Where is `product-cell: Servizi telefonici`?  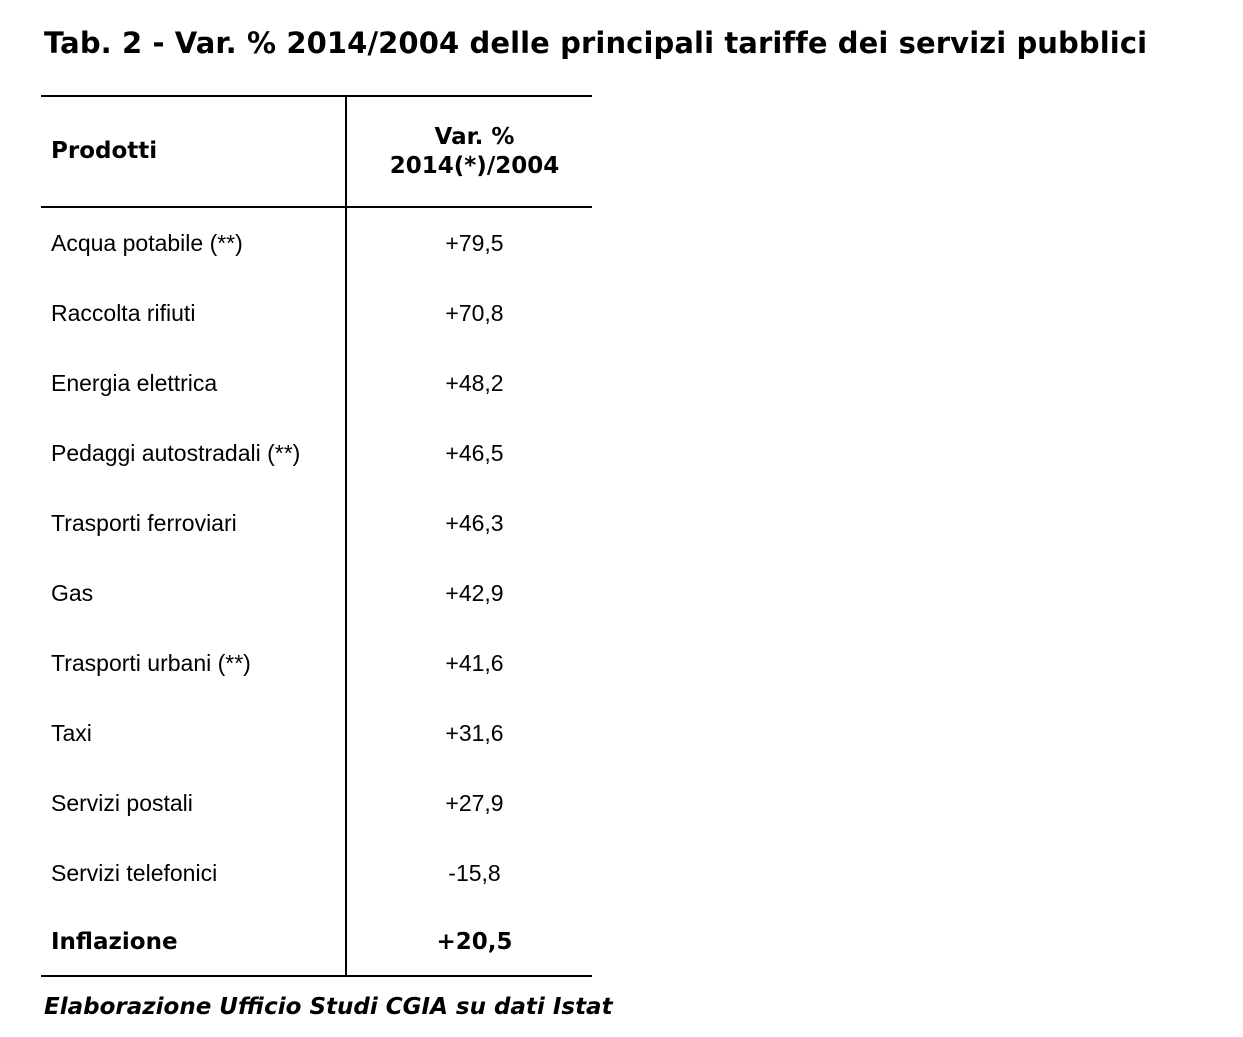 product-cell: Servizi telefonici is located at coordinates (194, 873).